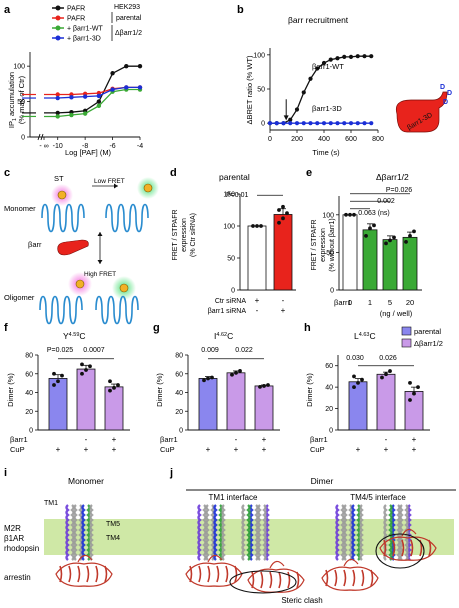  I want to click on subtitle-tm45: TM4/5 interface, so click(378, 497).